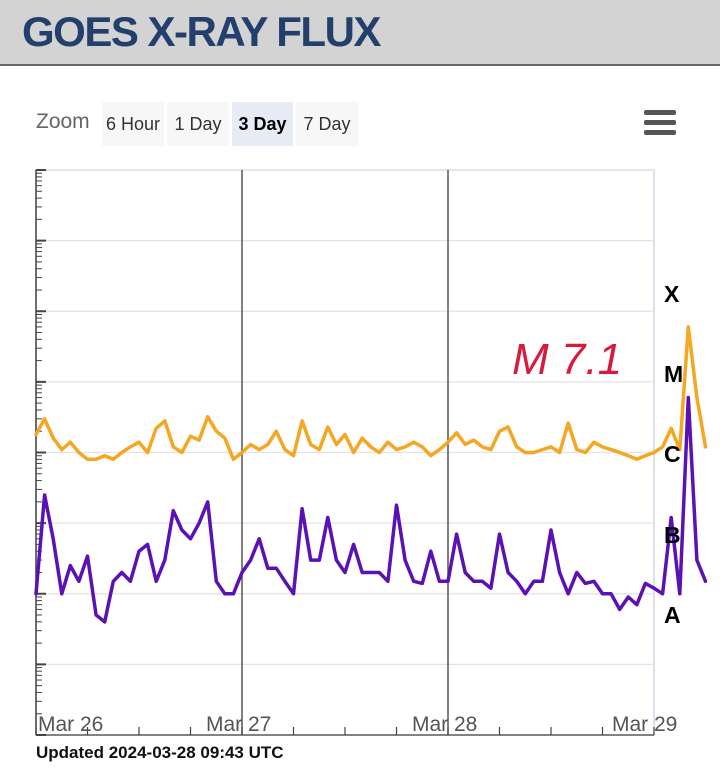  I want to click on class-label-b: B, so click(672, 535).